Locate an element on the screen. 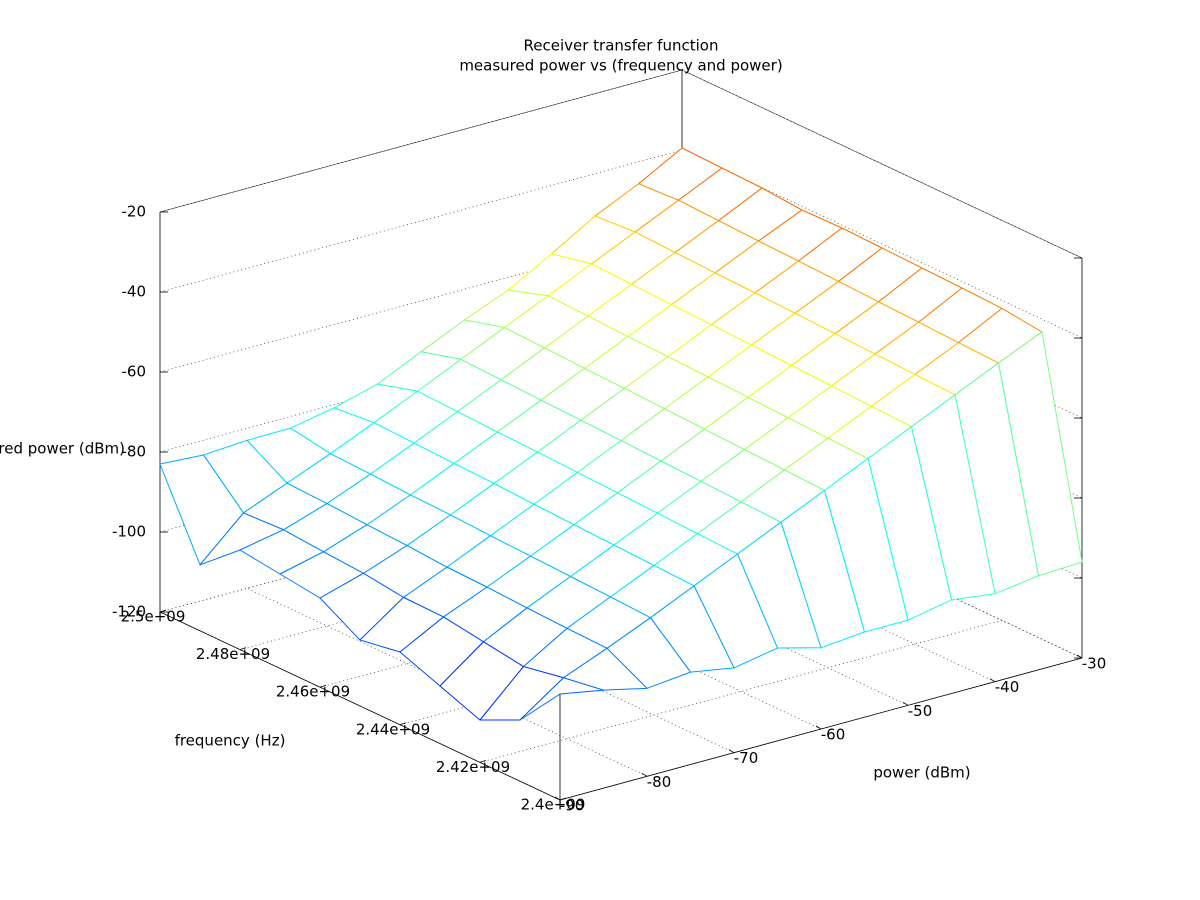 This screenshot has height=900, width=1200. z-axis-label: measured power (dBm) is located at coordinates (62, 449).